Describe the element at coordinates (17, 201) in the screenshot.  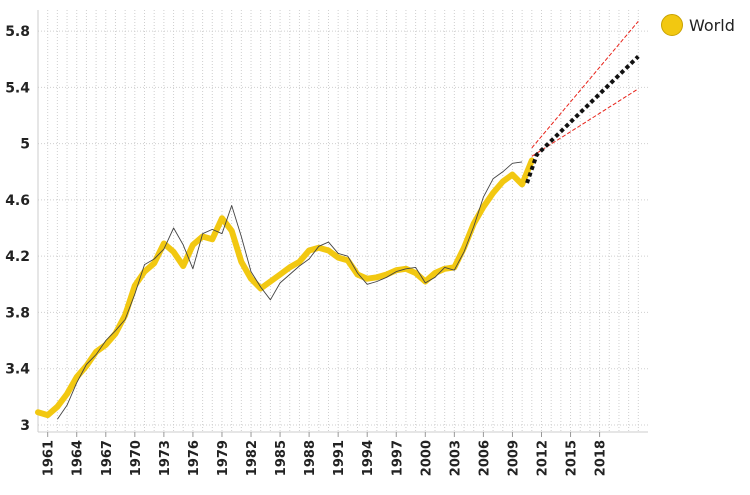
I see `y-tick-label: 4.6` at that location.